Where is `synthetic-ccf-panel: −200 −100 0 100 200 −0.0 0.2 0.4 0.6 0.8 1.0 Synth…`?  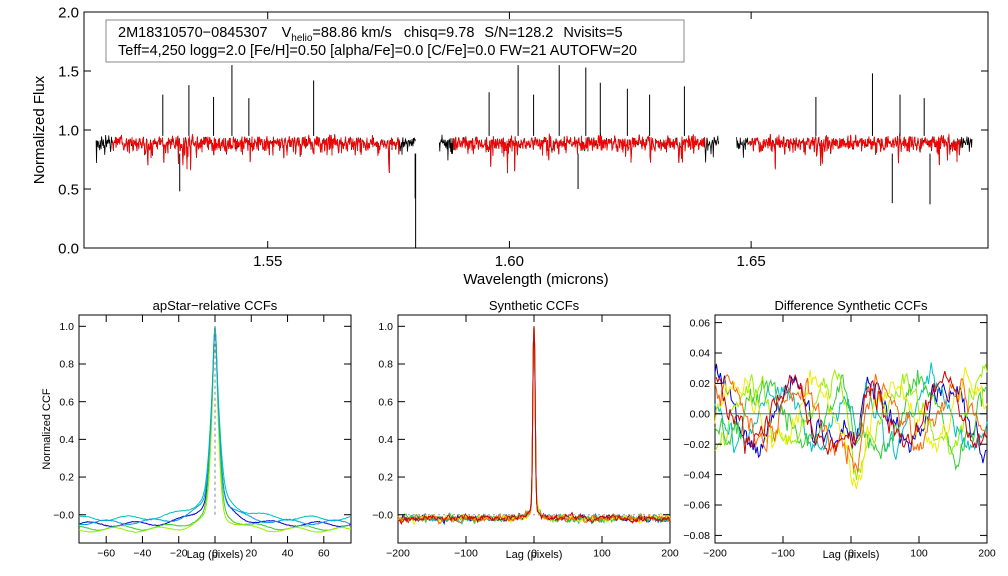
synthetic-ccf-panel: −200 −100 0 100 200 −0.0 0.2 0.4 0.6 0.8 1.0 Synth… is located at coordinates (525, 429).